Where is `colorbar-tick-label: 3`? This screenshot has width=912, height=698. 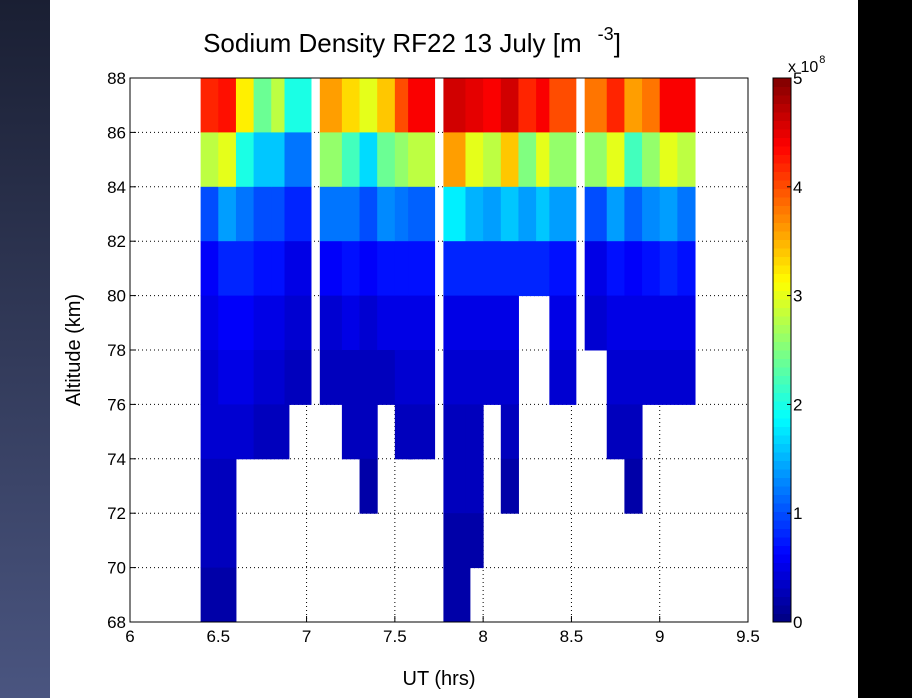
colorbar-tick-label: 3 is located at coordinates (797, 296).